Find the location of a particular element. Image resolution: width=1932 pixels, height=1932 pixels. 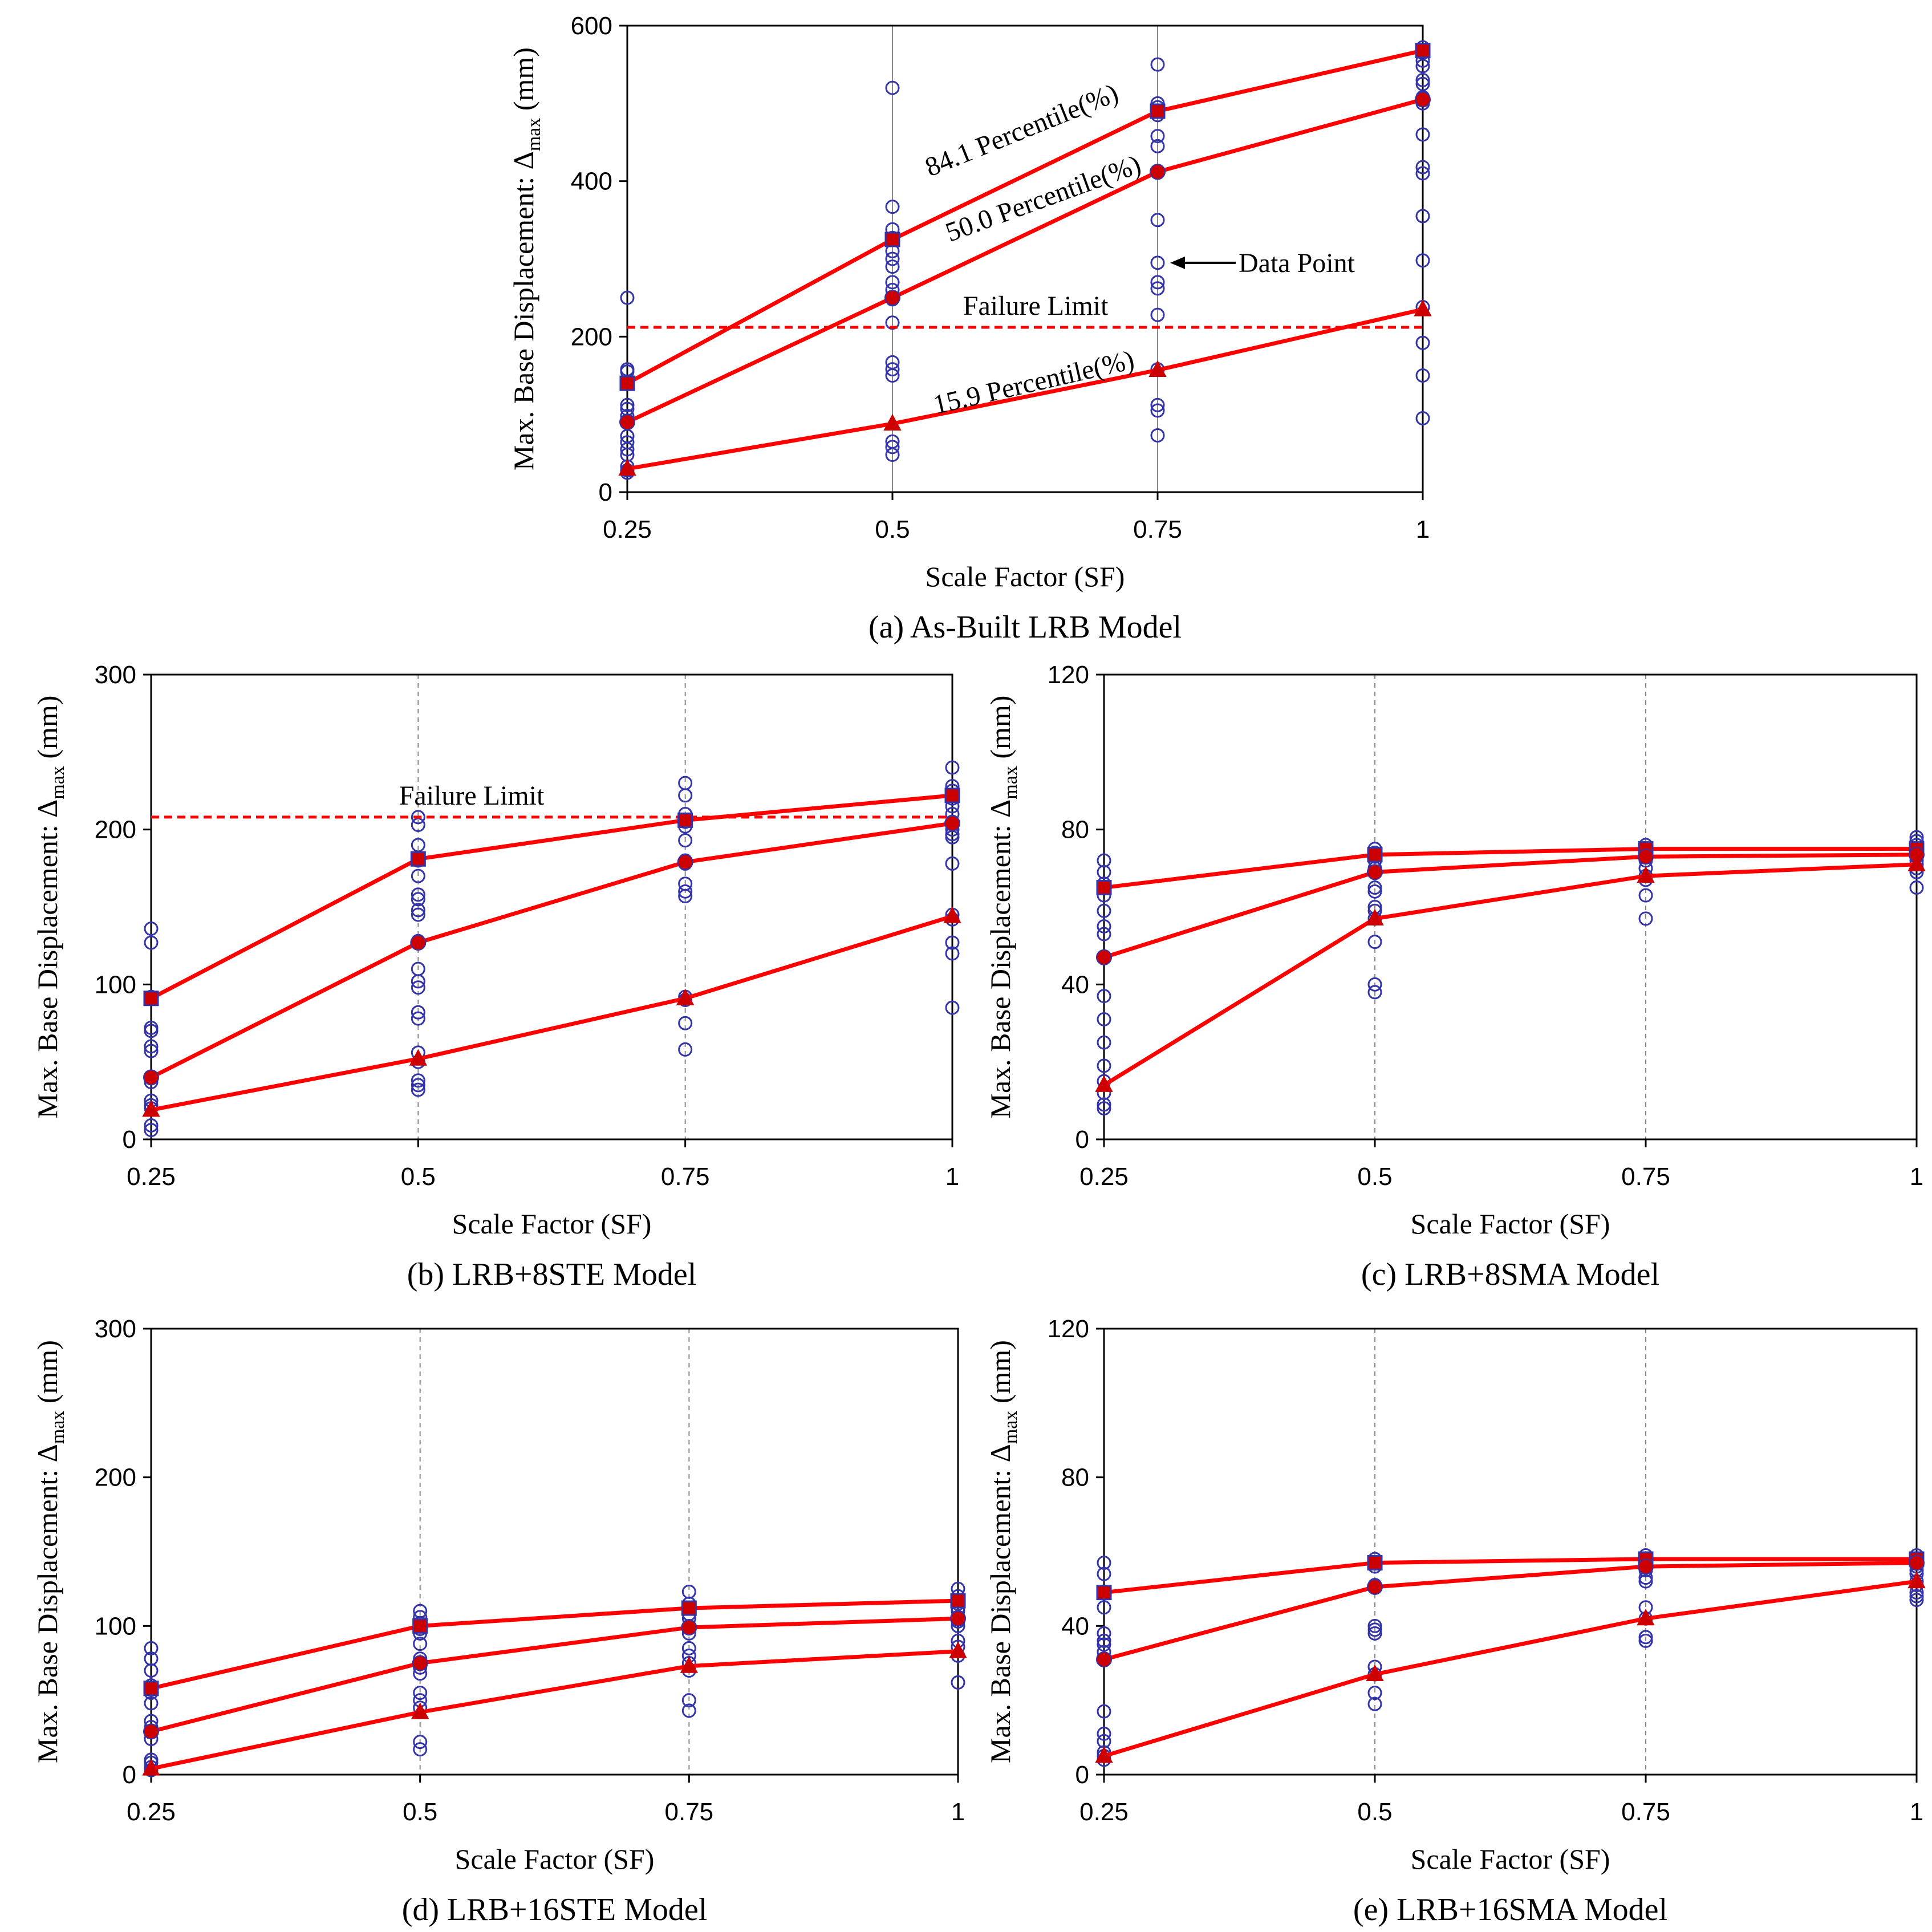

plot-frame is located at coordinates (1510, 1552).